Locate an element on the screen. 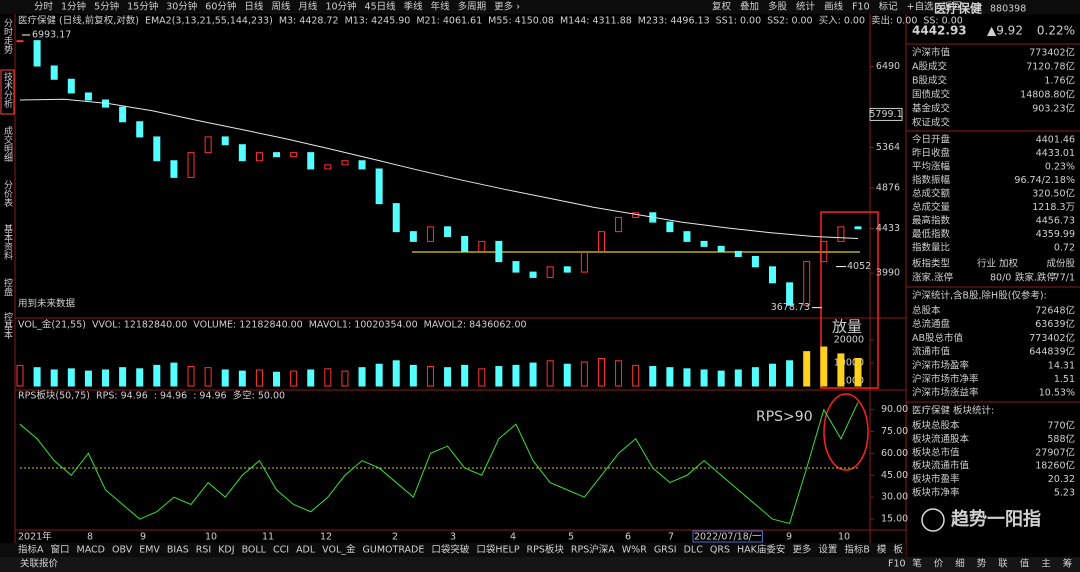 This screenshot has width=1080, height=572. toolbar-button: 45日线 is located at coordinates (381, 7).